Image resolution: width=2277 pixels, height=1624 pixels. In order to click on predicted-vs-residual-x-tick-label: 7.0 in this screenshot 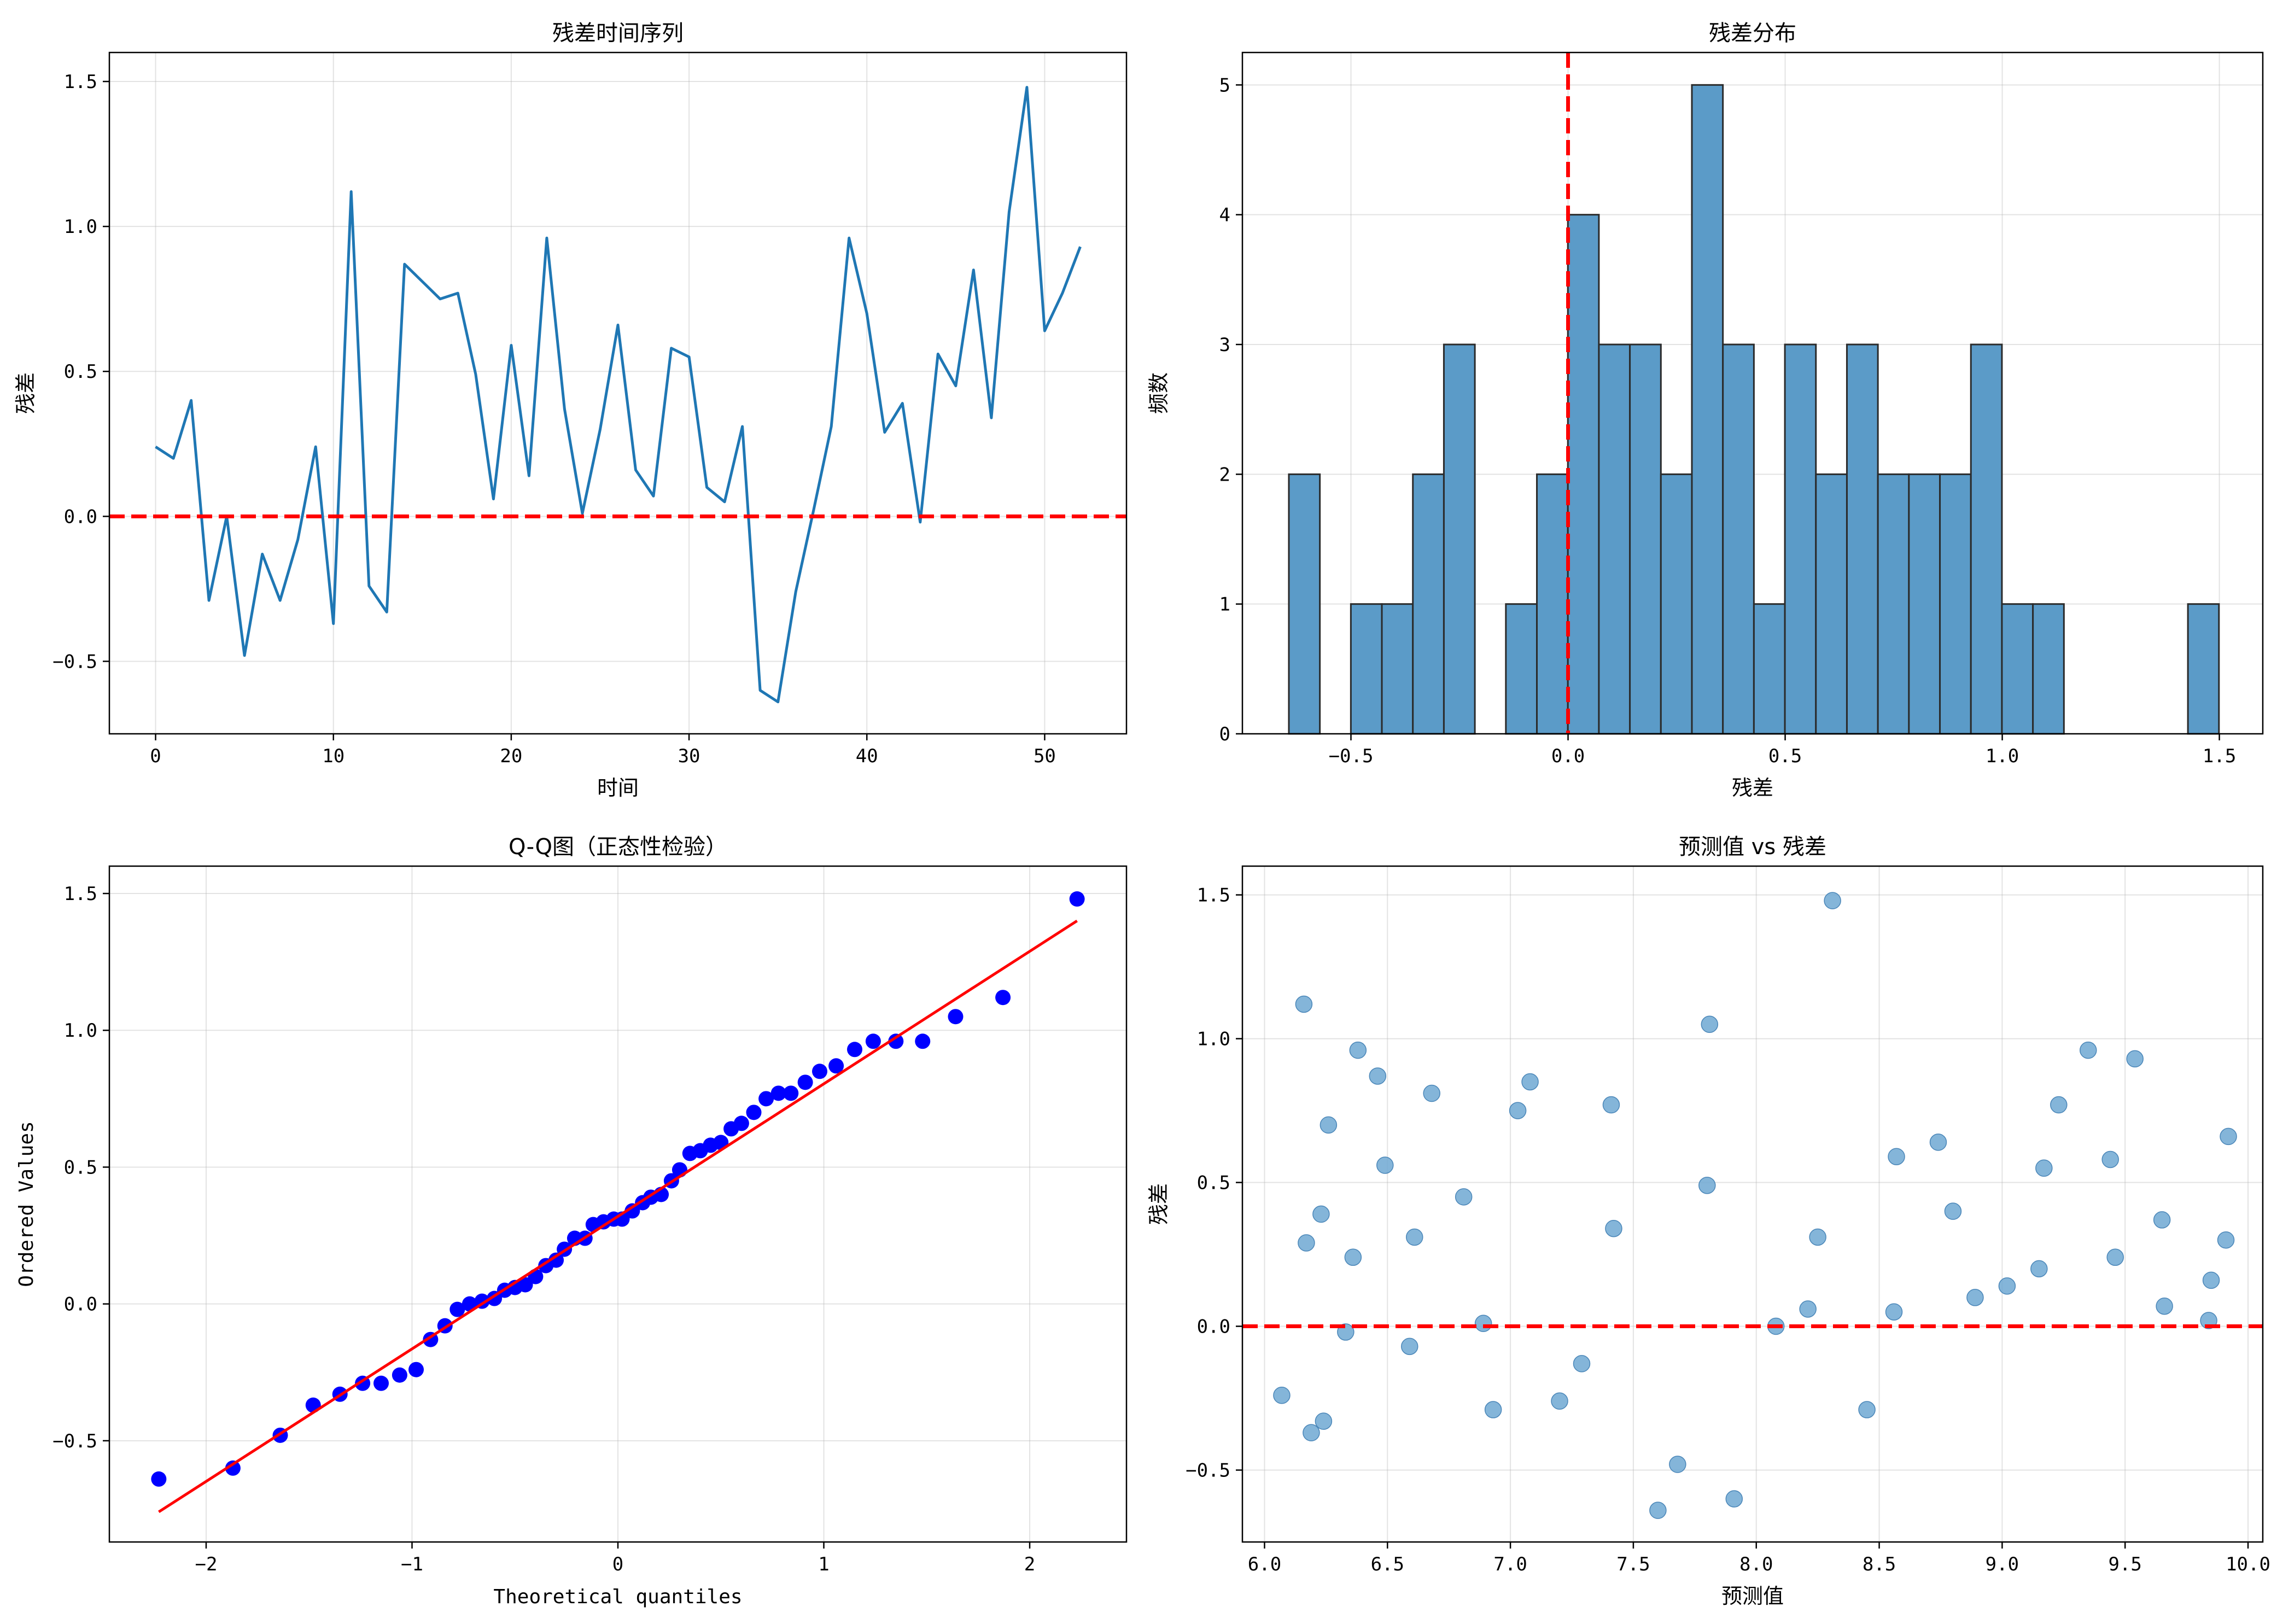, I will do `click(1510, 1564)`.